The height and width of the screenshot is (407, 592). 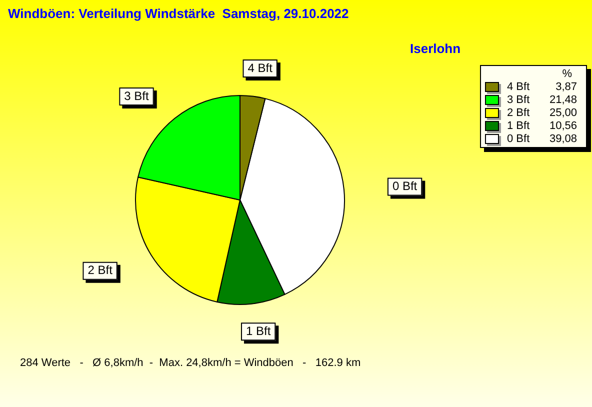 I want to click on slice-label: 3 Bft, so click(x=137, y=95).